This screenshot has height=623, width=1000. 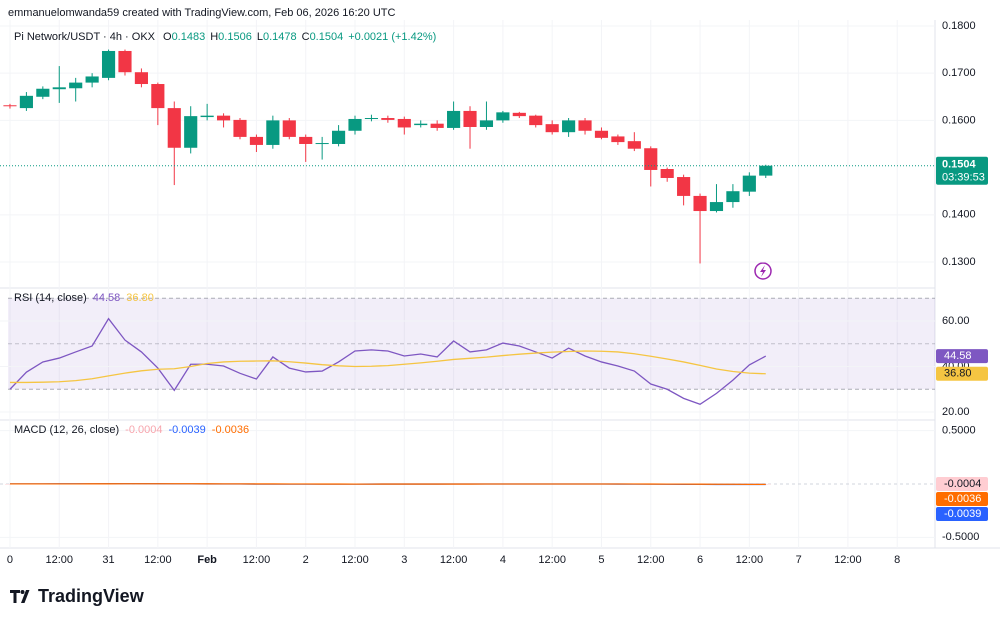 I want to click on y-tick-label: 0.5000, so click(x=959, y=431).